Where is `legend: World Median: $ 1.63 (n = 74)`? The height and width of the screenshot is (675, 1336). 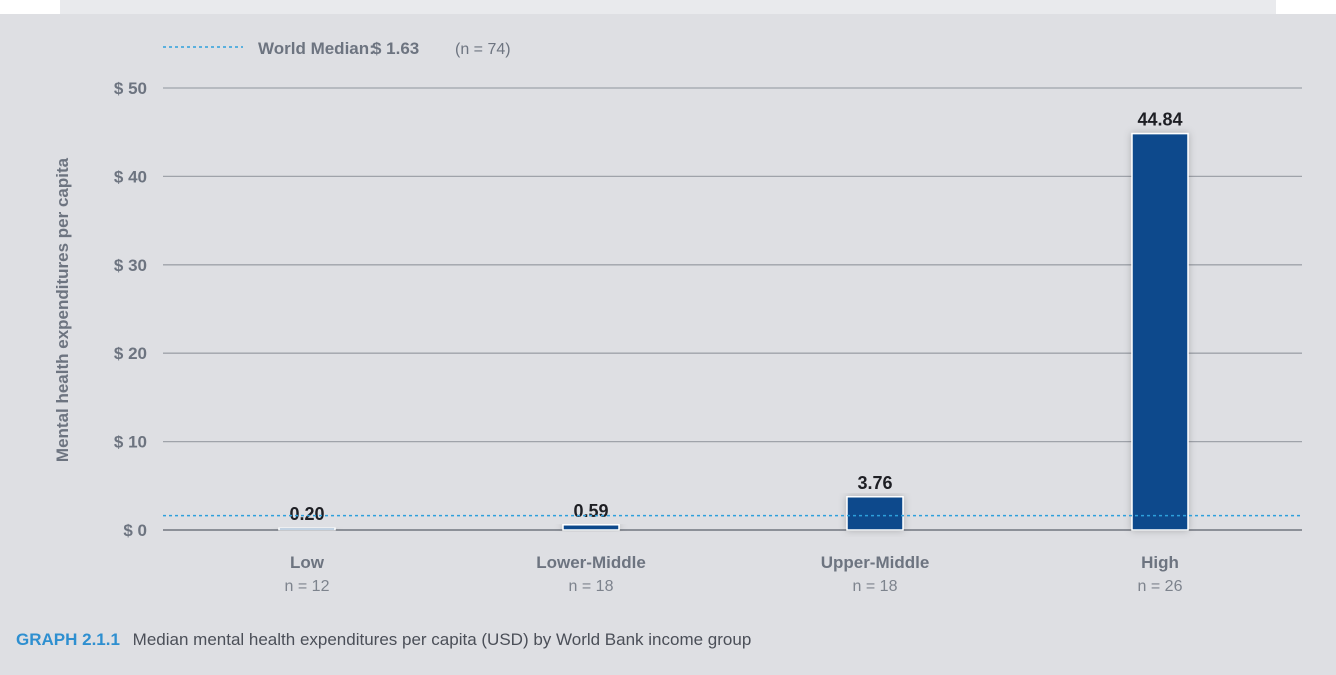 legend: World Median: $ 1.63 (n = 74) is located at coordinates (337, 48).